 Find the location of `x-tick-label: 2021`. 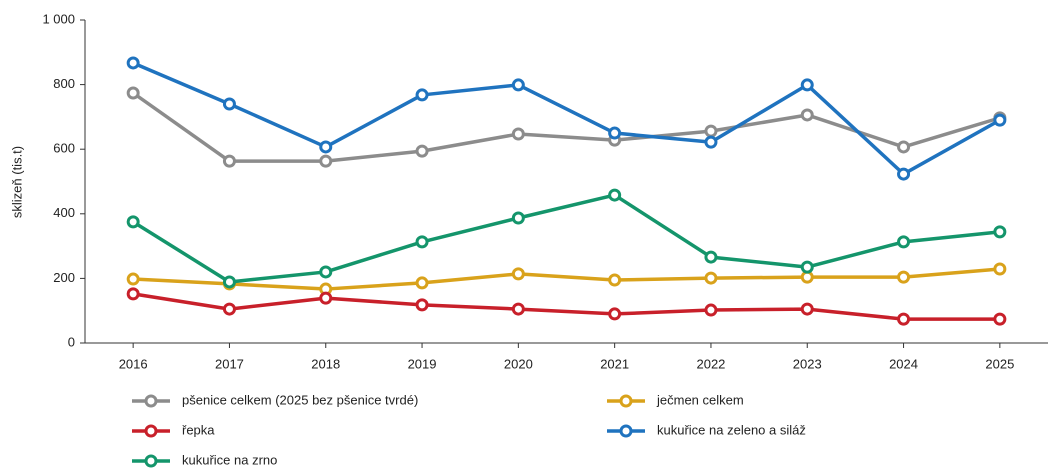

x-tick-label: 2021 is located at coordinates (614, 363).